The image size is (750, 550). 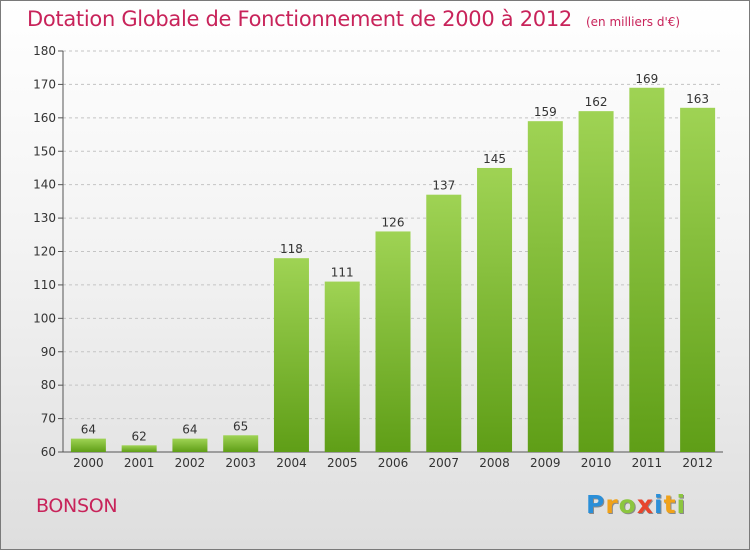 I want to click on y-tick-label: 150, so click(x=44, y=151).